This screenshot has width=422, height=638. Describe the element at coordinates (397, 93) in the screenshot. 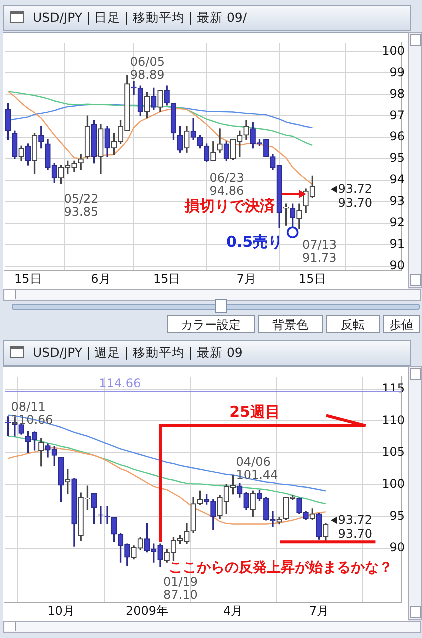

I see `y-tick-label: 98` at that location.